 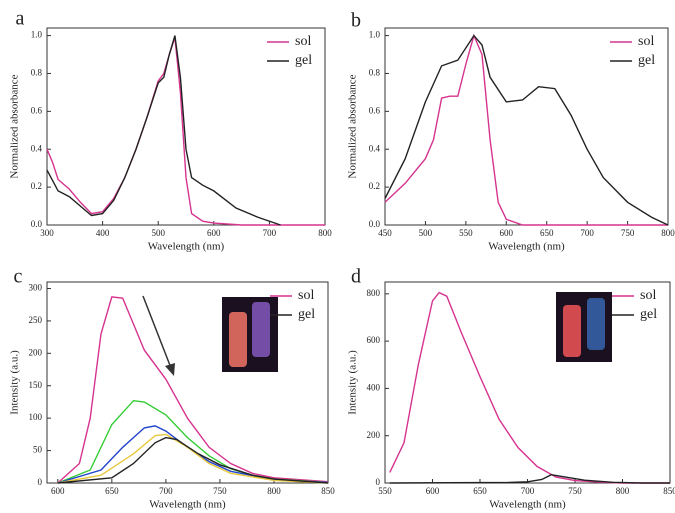 What do you see at coordinates (385, 233) in the screenshot?
I see `x-tick-label: 450` at bounding box center [385, 233].